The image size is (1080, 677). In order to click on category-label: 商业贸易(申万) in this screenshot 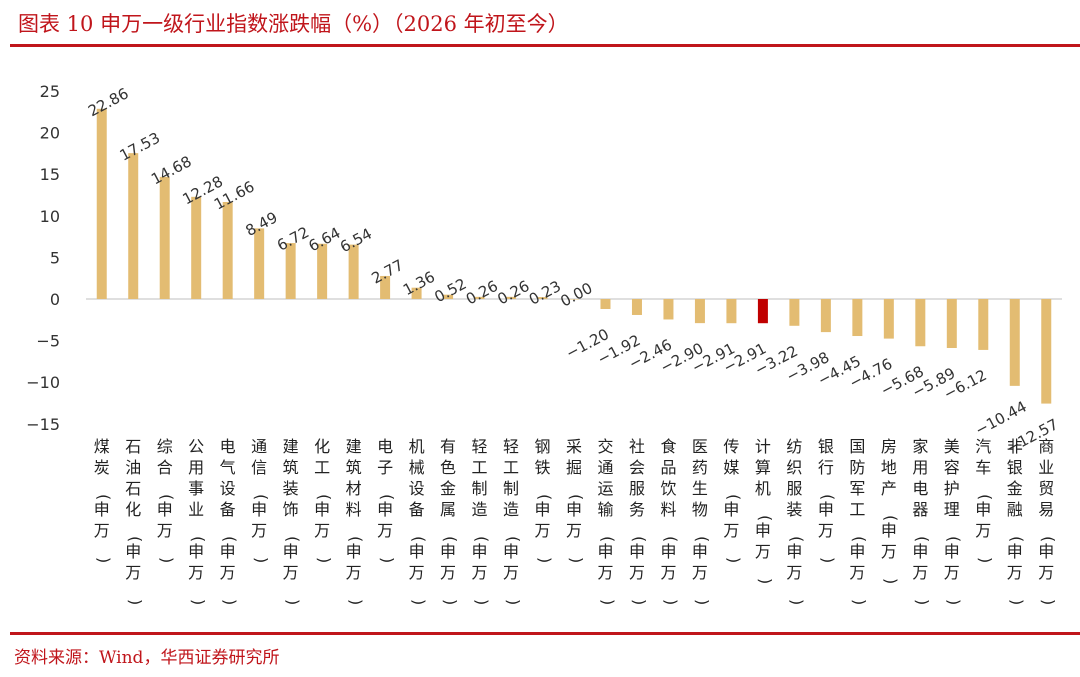, I will do `click(1048, 521)`.